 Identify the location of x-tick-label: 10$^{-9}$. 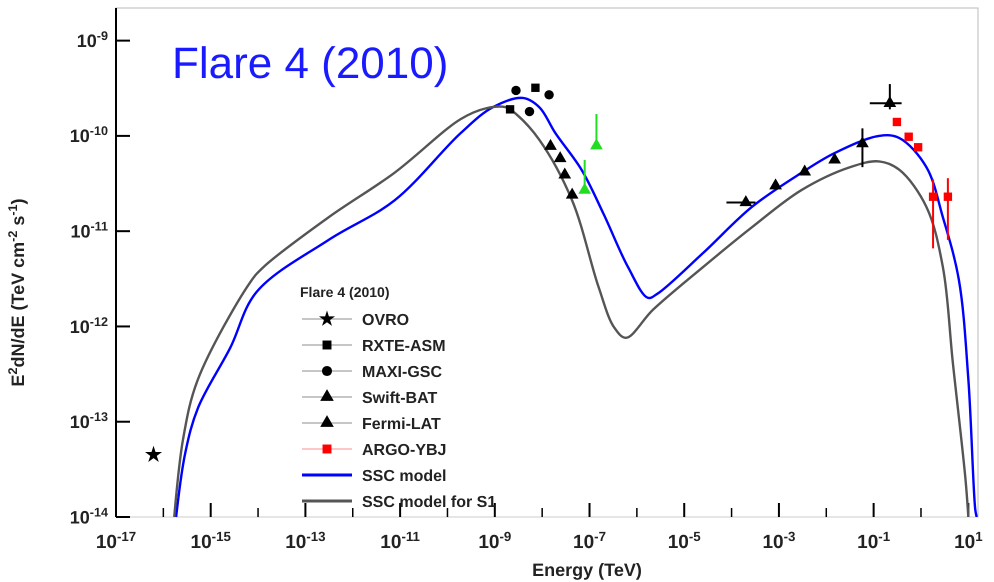
(495, 541).